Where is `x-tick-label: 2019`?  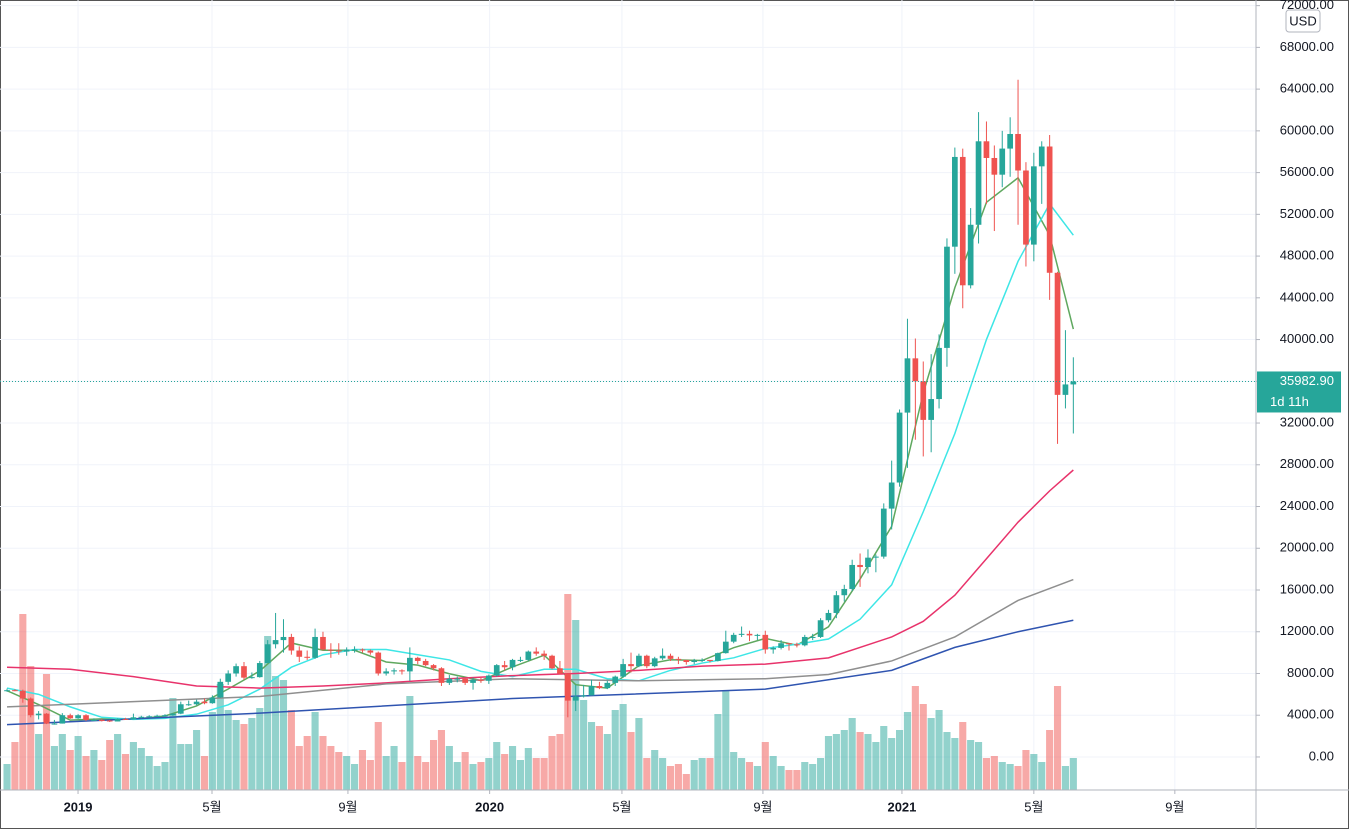 x-tick-label: 2019 is located at coordinates (78, 806).